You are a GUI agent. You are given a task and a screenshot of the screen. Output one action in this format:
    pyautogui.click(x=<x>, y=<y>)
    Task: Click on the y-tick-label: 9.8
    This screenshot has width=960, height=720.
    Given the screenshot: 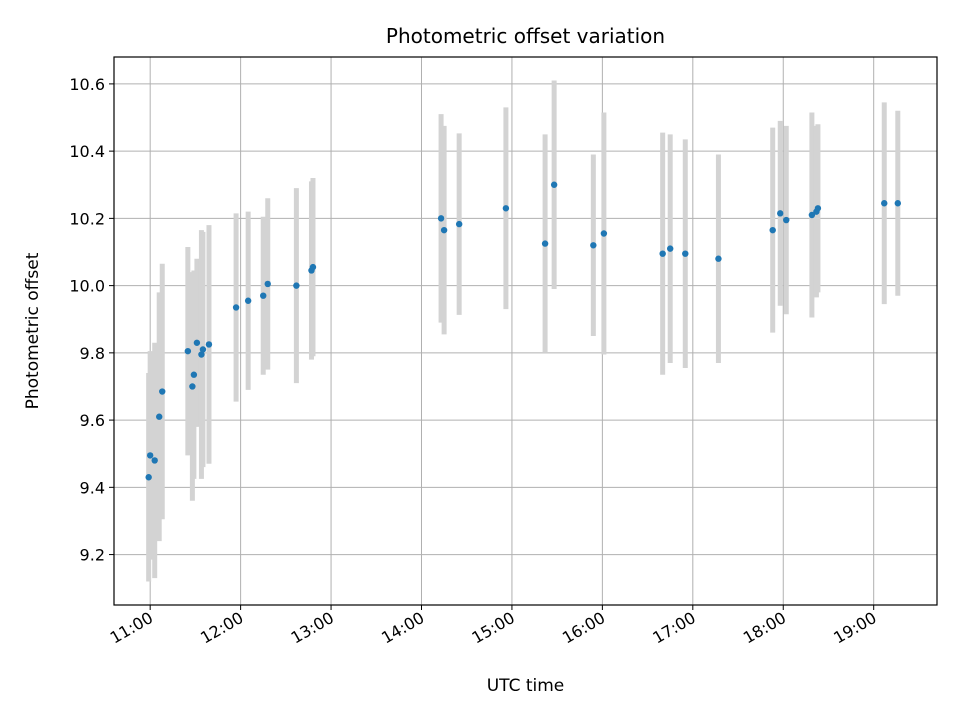 What is the action you would take?
    pyautogui.click(x=92, y=353)
    